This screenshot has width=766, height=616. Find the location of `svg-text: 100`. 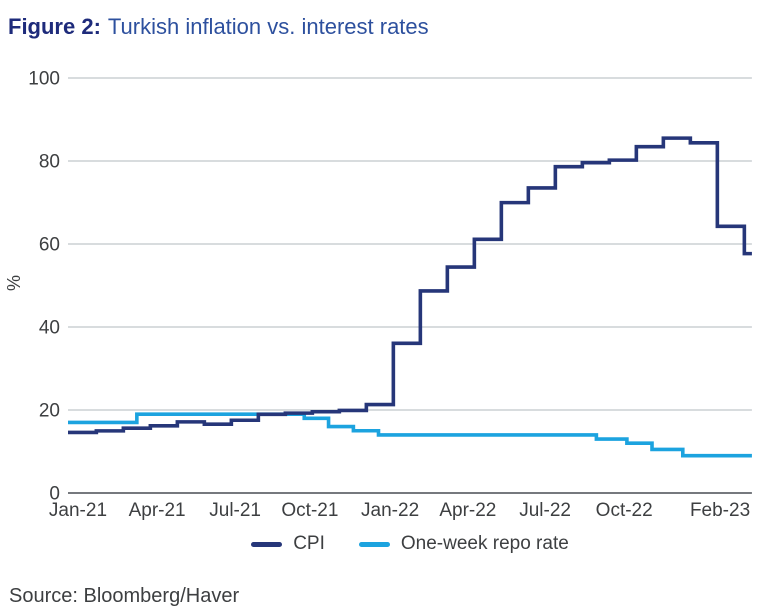

svg-text: 100 is located at coordinates (44, 79).